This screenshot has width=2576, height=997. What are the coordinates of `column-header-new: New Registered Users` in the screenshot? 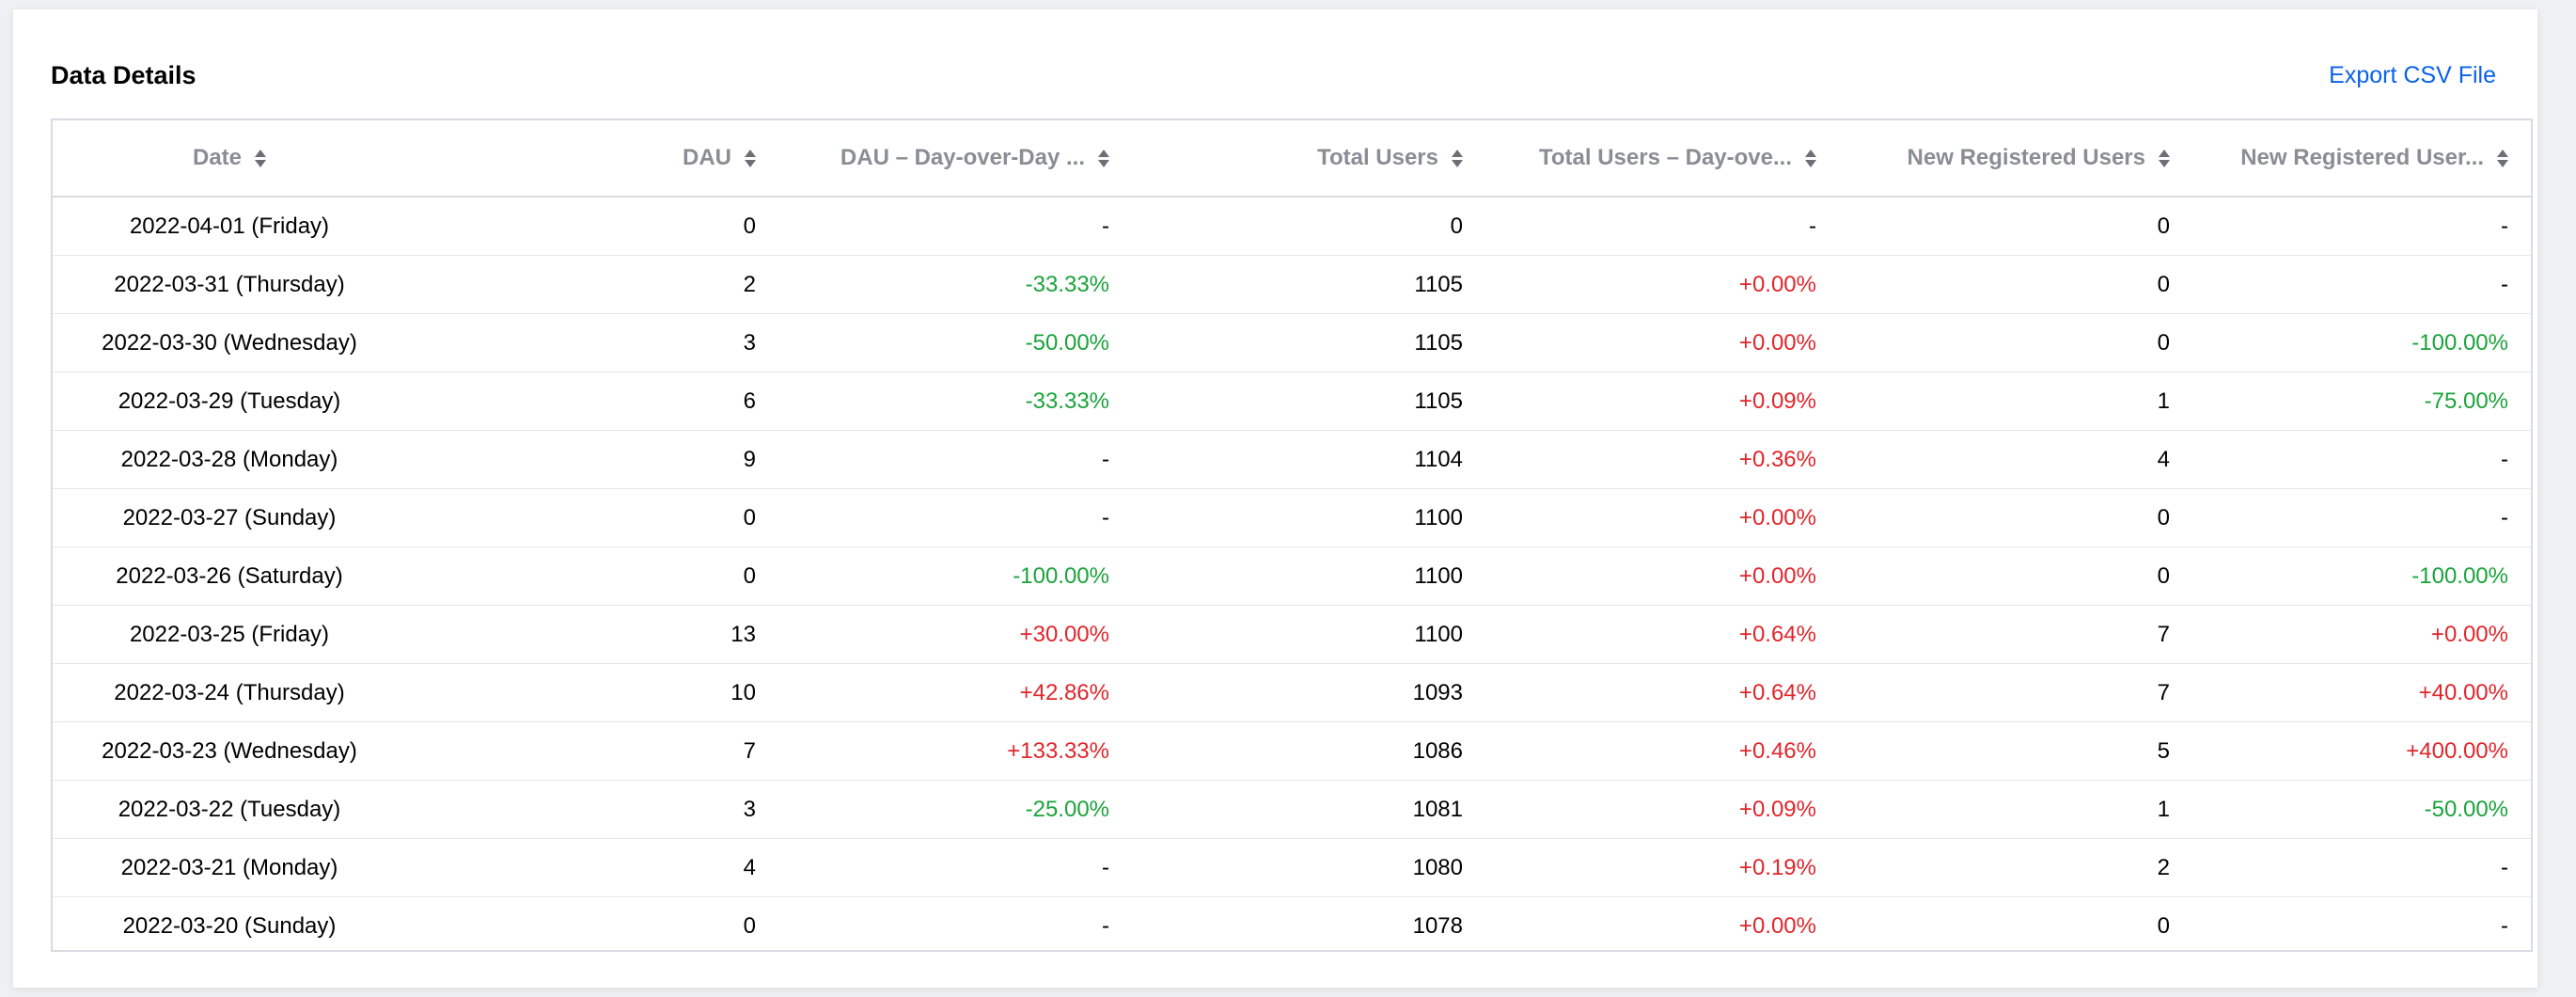 It's located at (2015, 159).